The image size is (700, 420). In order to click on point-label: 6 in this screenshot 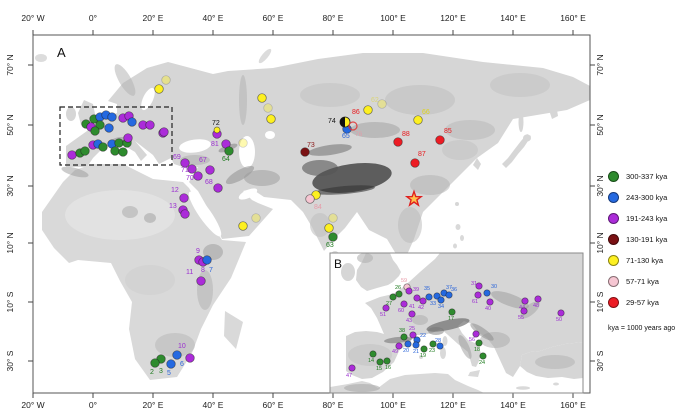, I will do `click(182, 364)`.